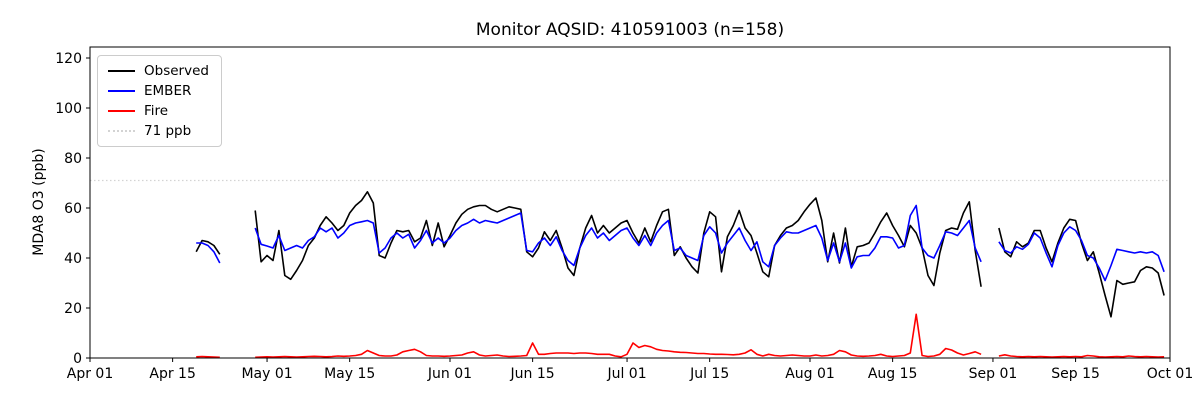 The width and height of the screenshot is (1200, 400). What do you see at coordinates (73, 259) in the screenshot?
I see `y-tick-label: 40` at bounding box center [73, 259].